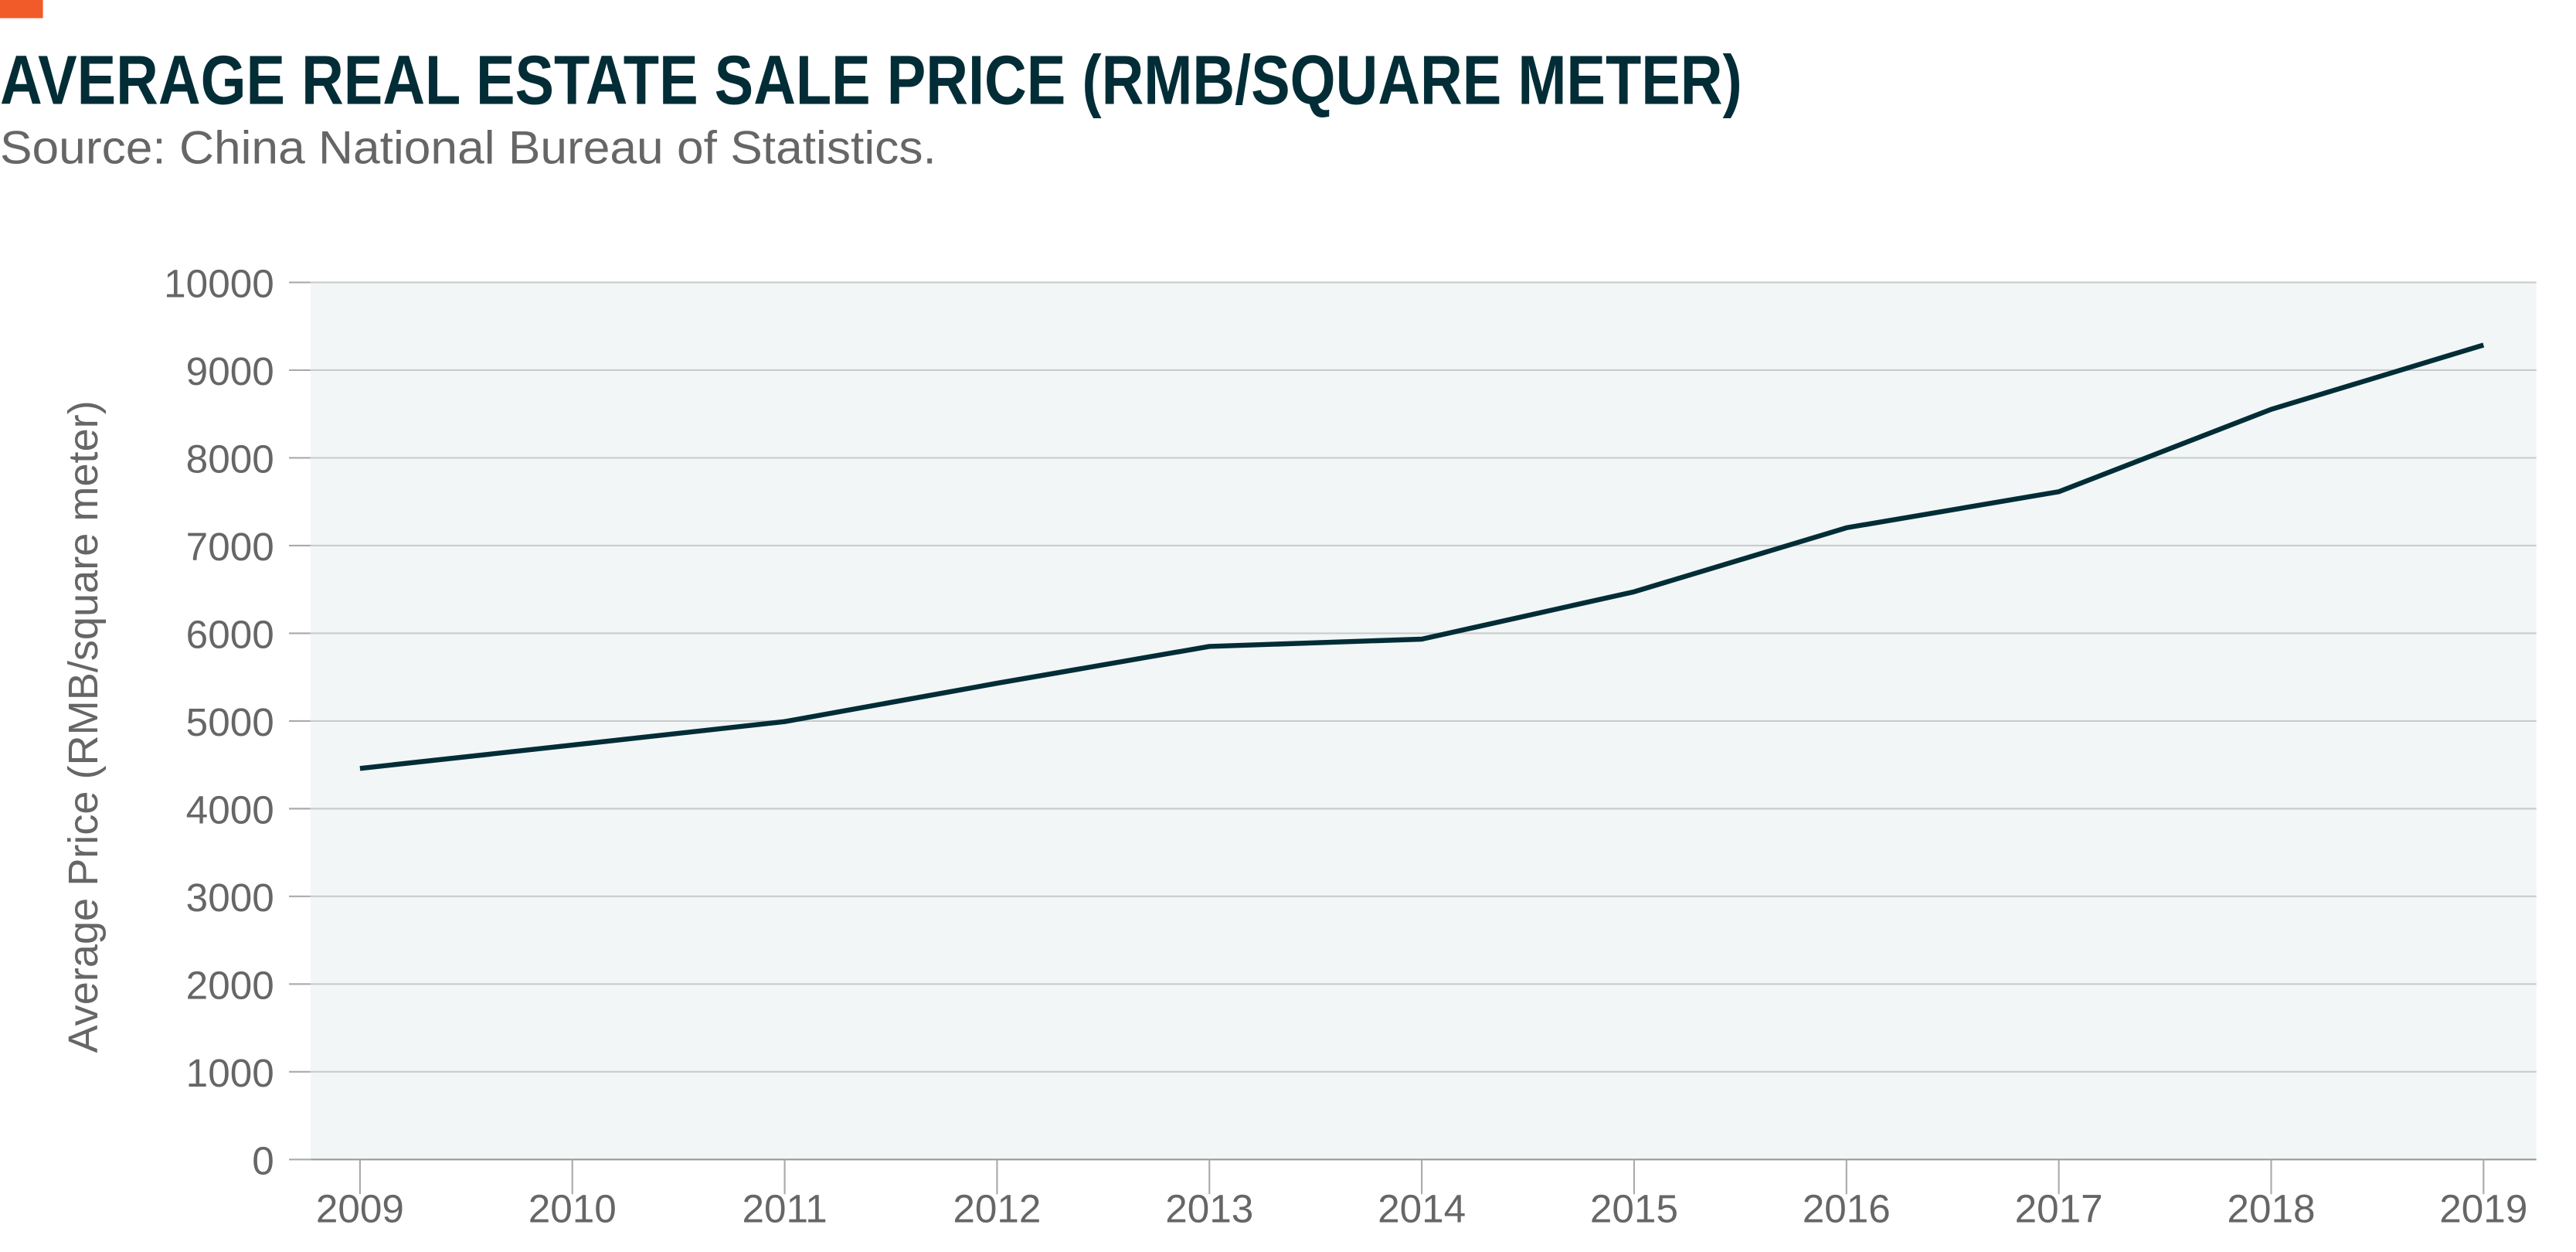 The height and width of the screenshot is (1252, 2576). What do you see at coordinates (1422, 1209) in the screenshot?
I see `x-tick-label: 2014` at bounding box center [1422, 1209].